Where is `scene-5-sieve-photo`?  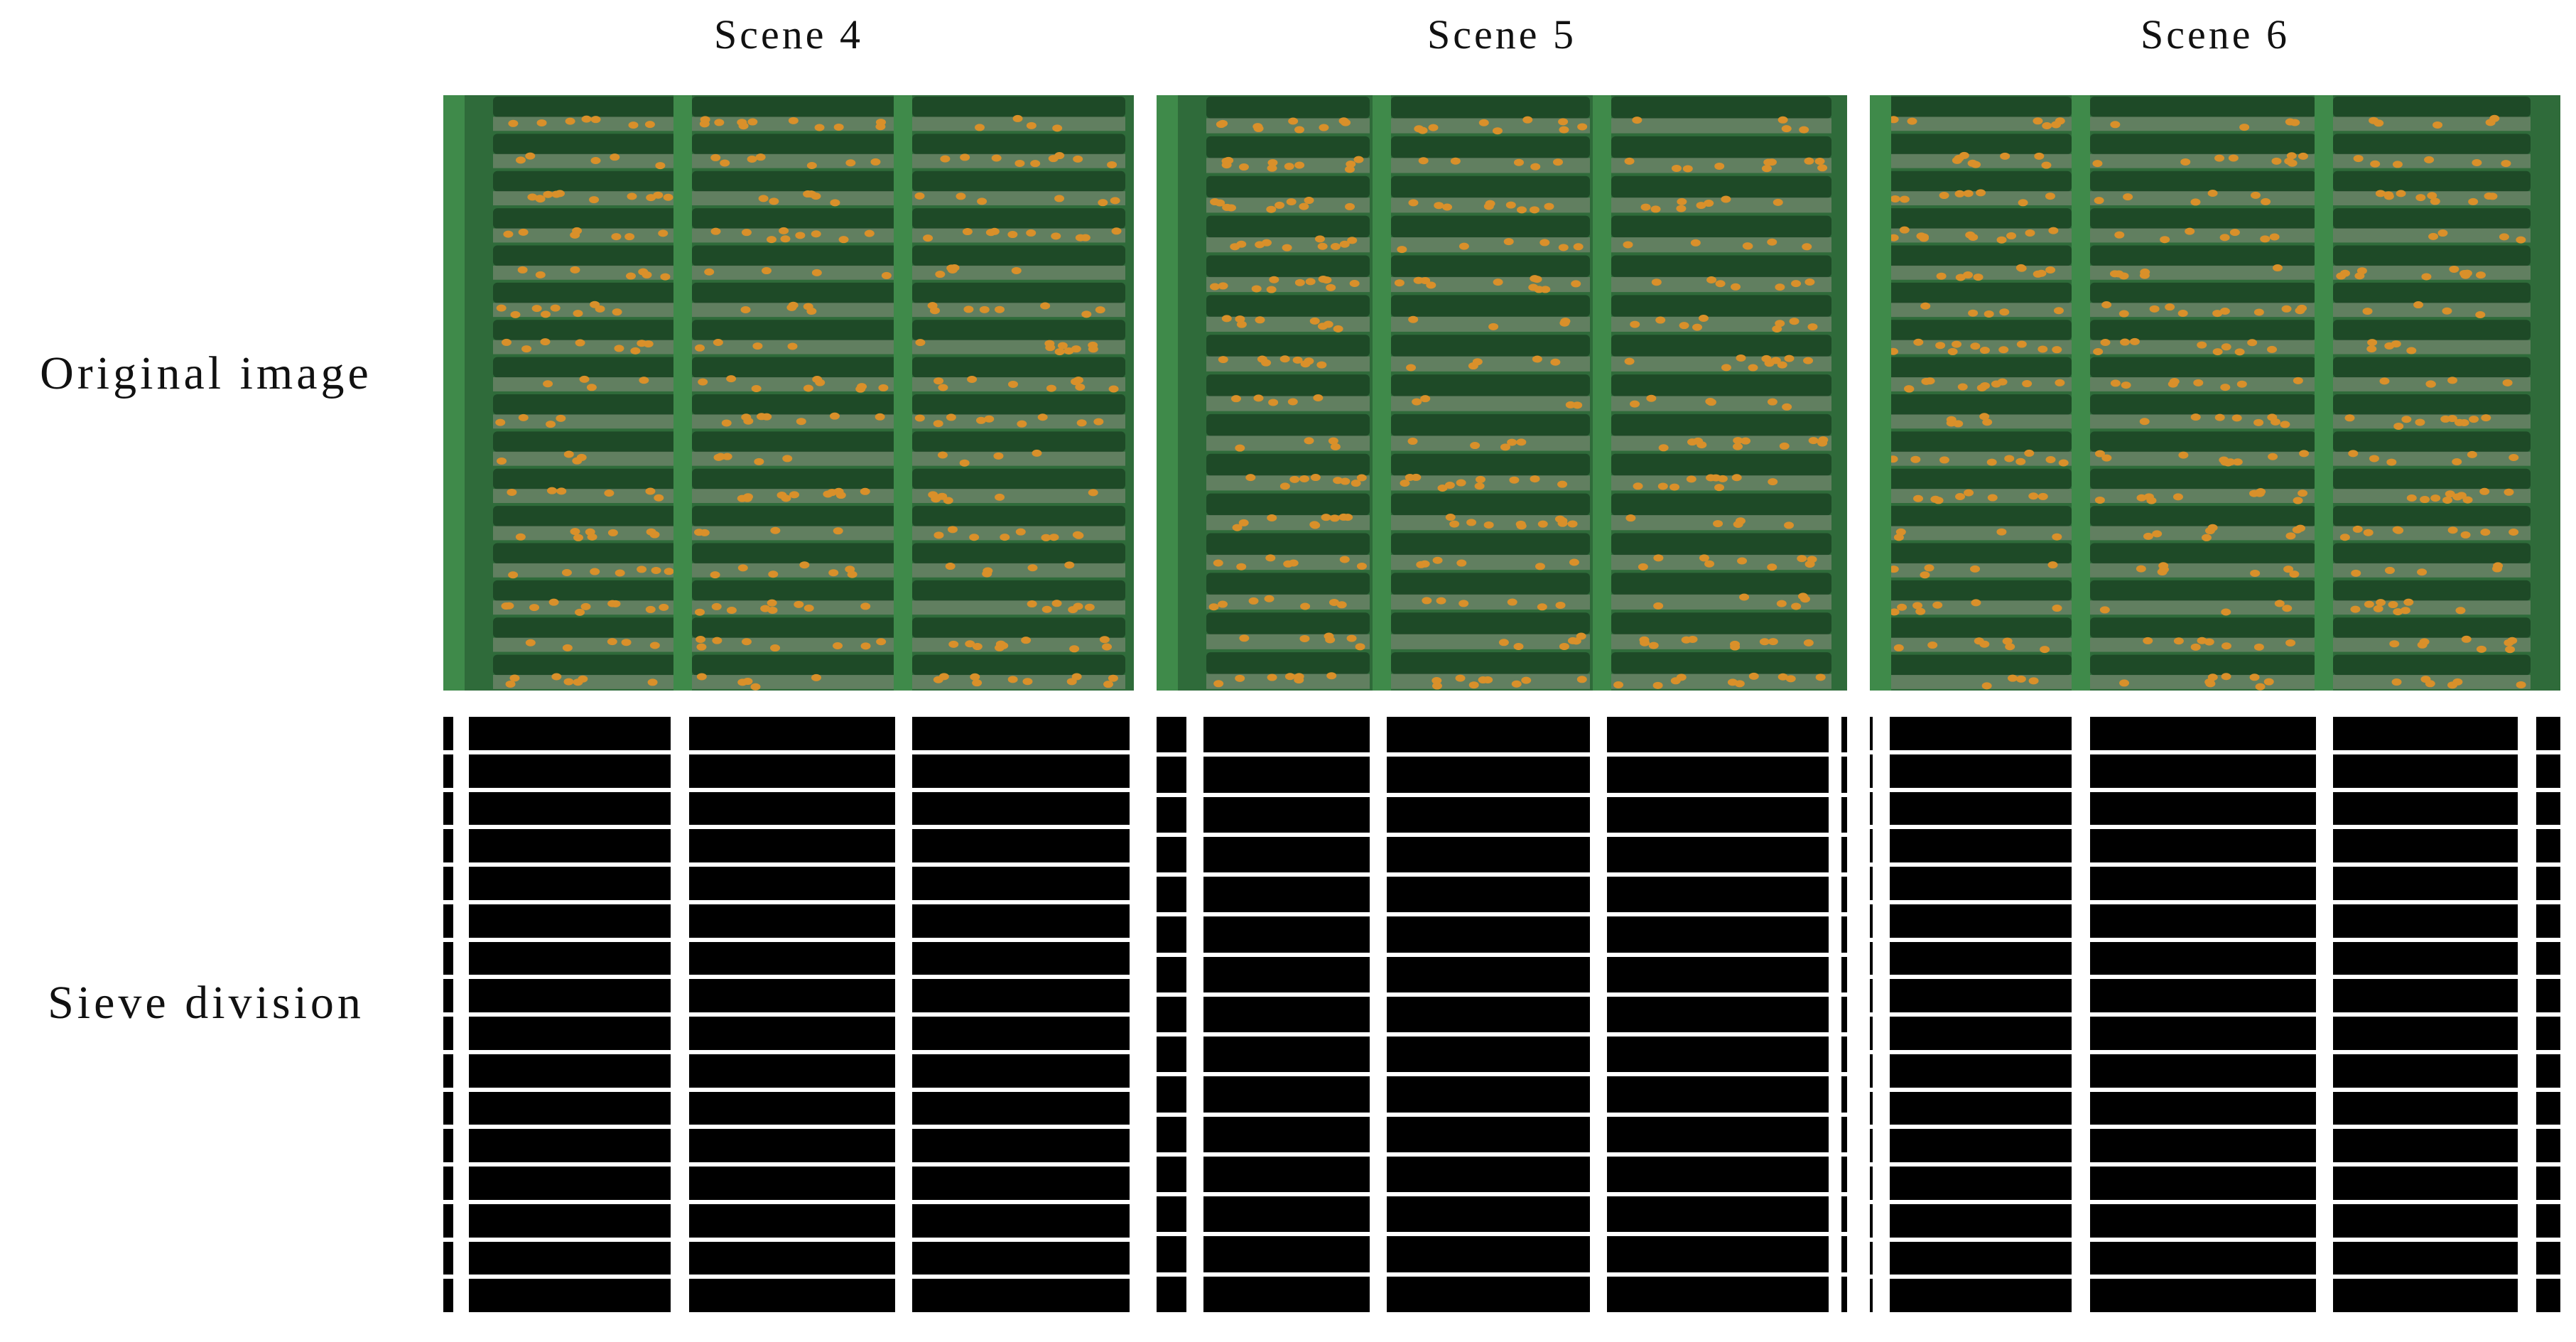 scene-5-sieve-photo is located at coordinates (1502, 393).